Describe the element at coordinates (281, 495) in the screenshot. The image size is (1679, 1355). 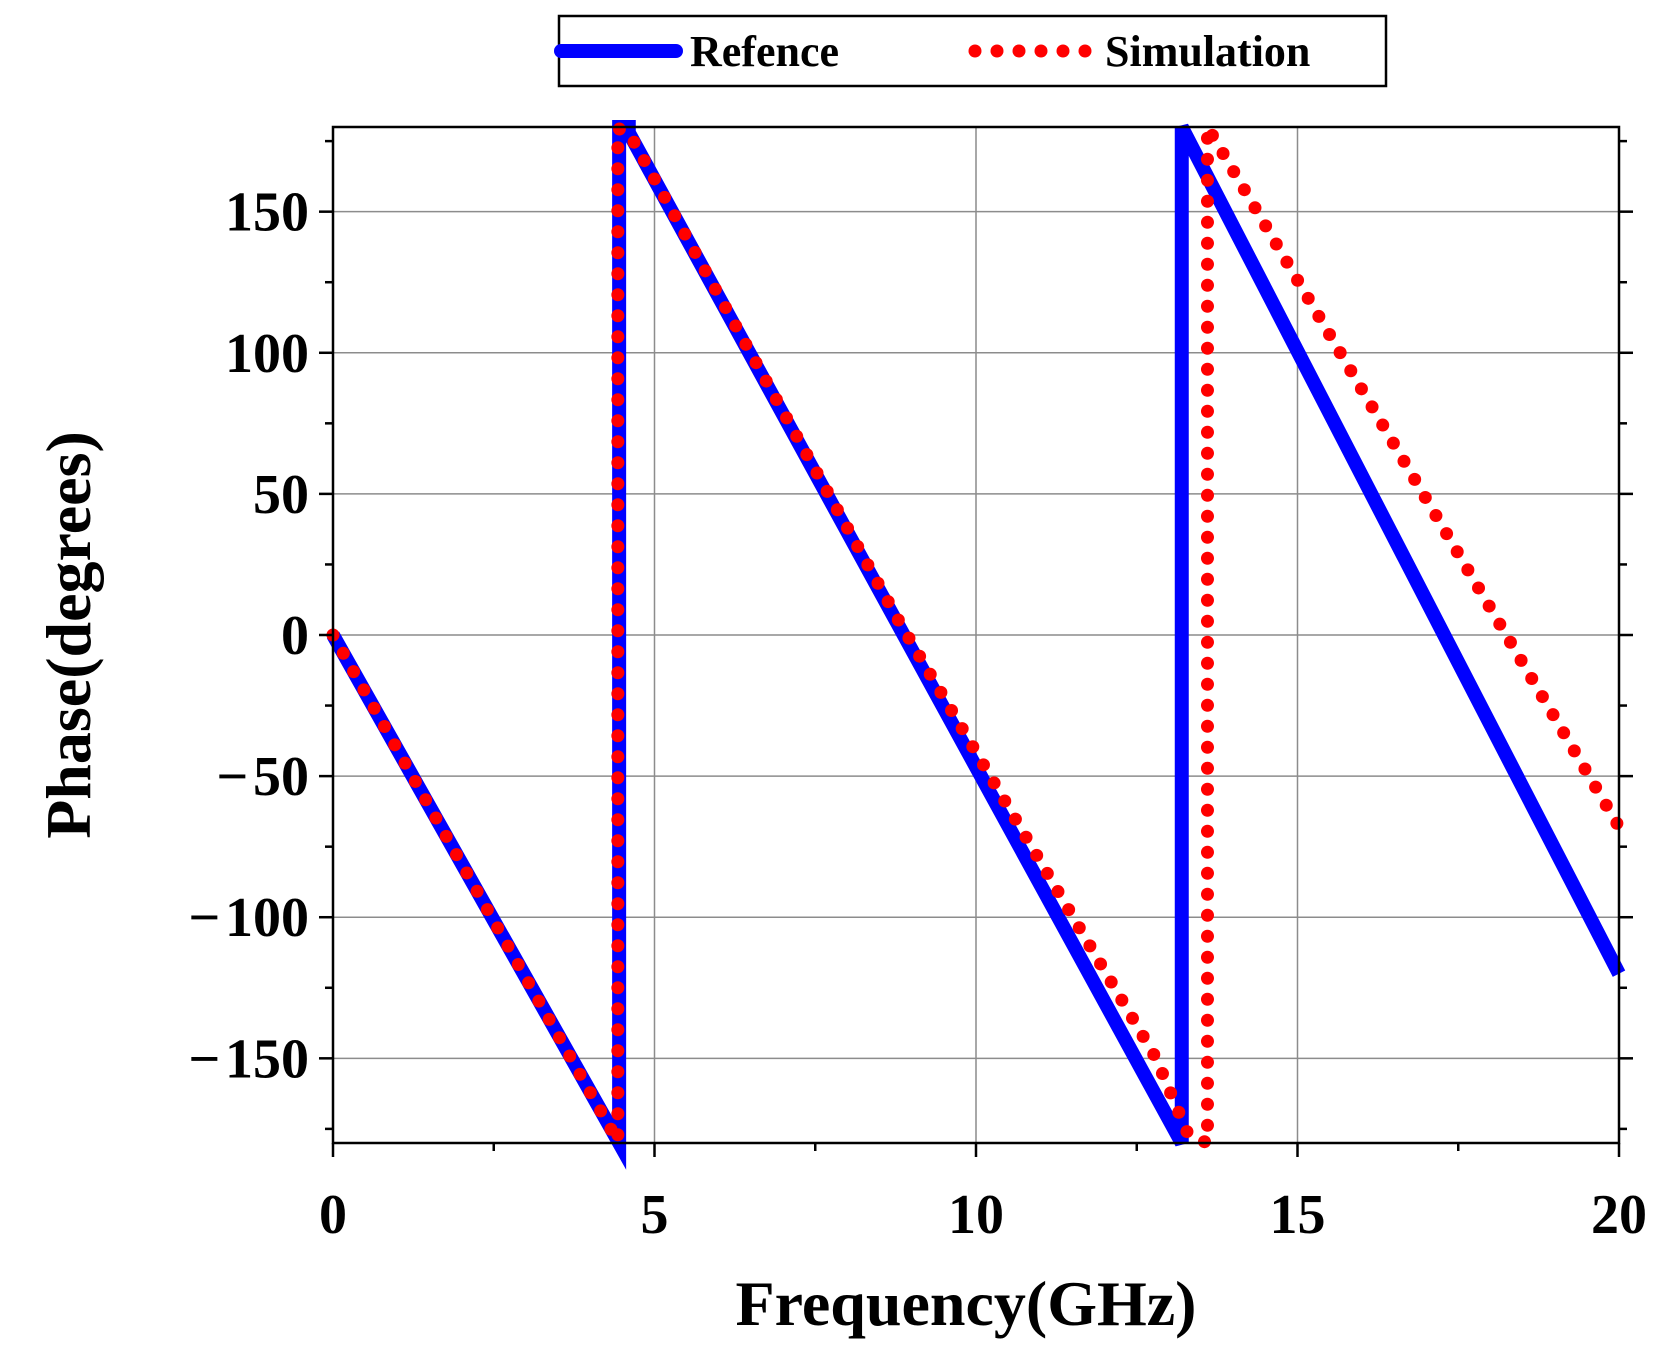
I see `y-tick-label: 50` at that location.